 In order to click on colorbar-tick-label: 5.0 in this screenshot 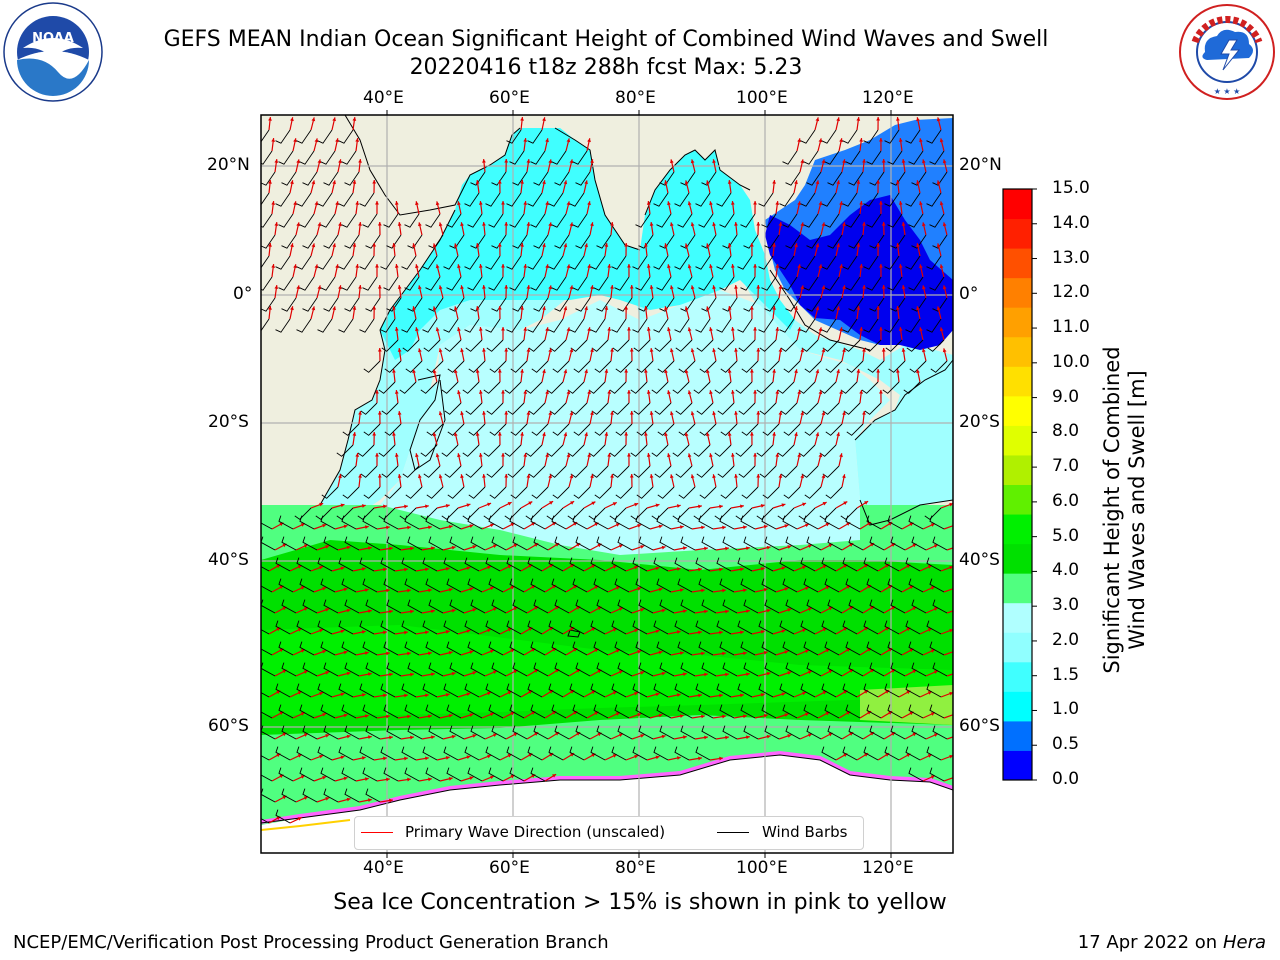, I will do `click(1066, 535)`.